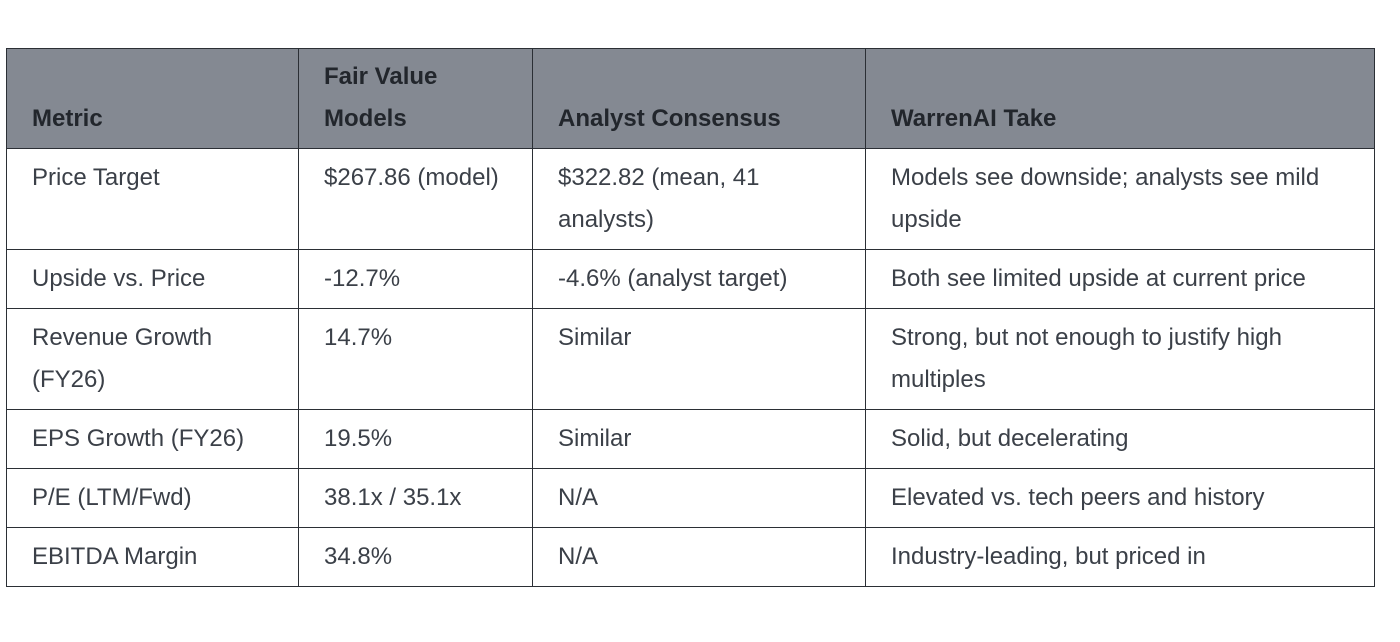 The width and height of the screenshot is (1400, 642). I want to click on cell-fair-value: $267.86 (model), so click(415, 199).